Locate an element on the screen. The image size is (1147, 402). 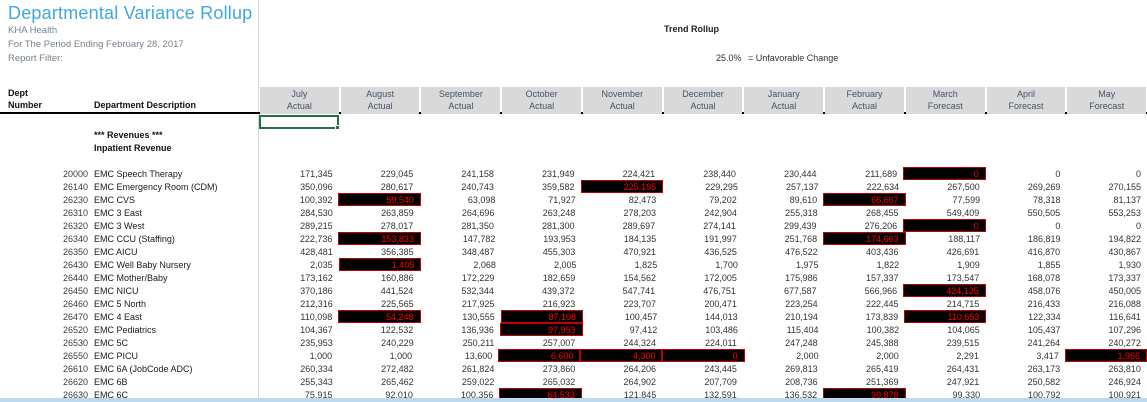
column-header: August Actual is located at coordinates (380, 100).